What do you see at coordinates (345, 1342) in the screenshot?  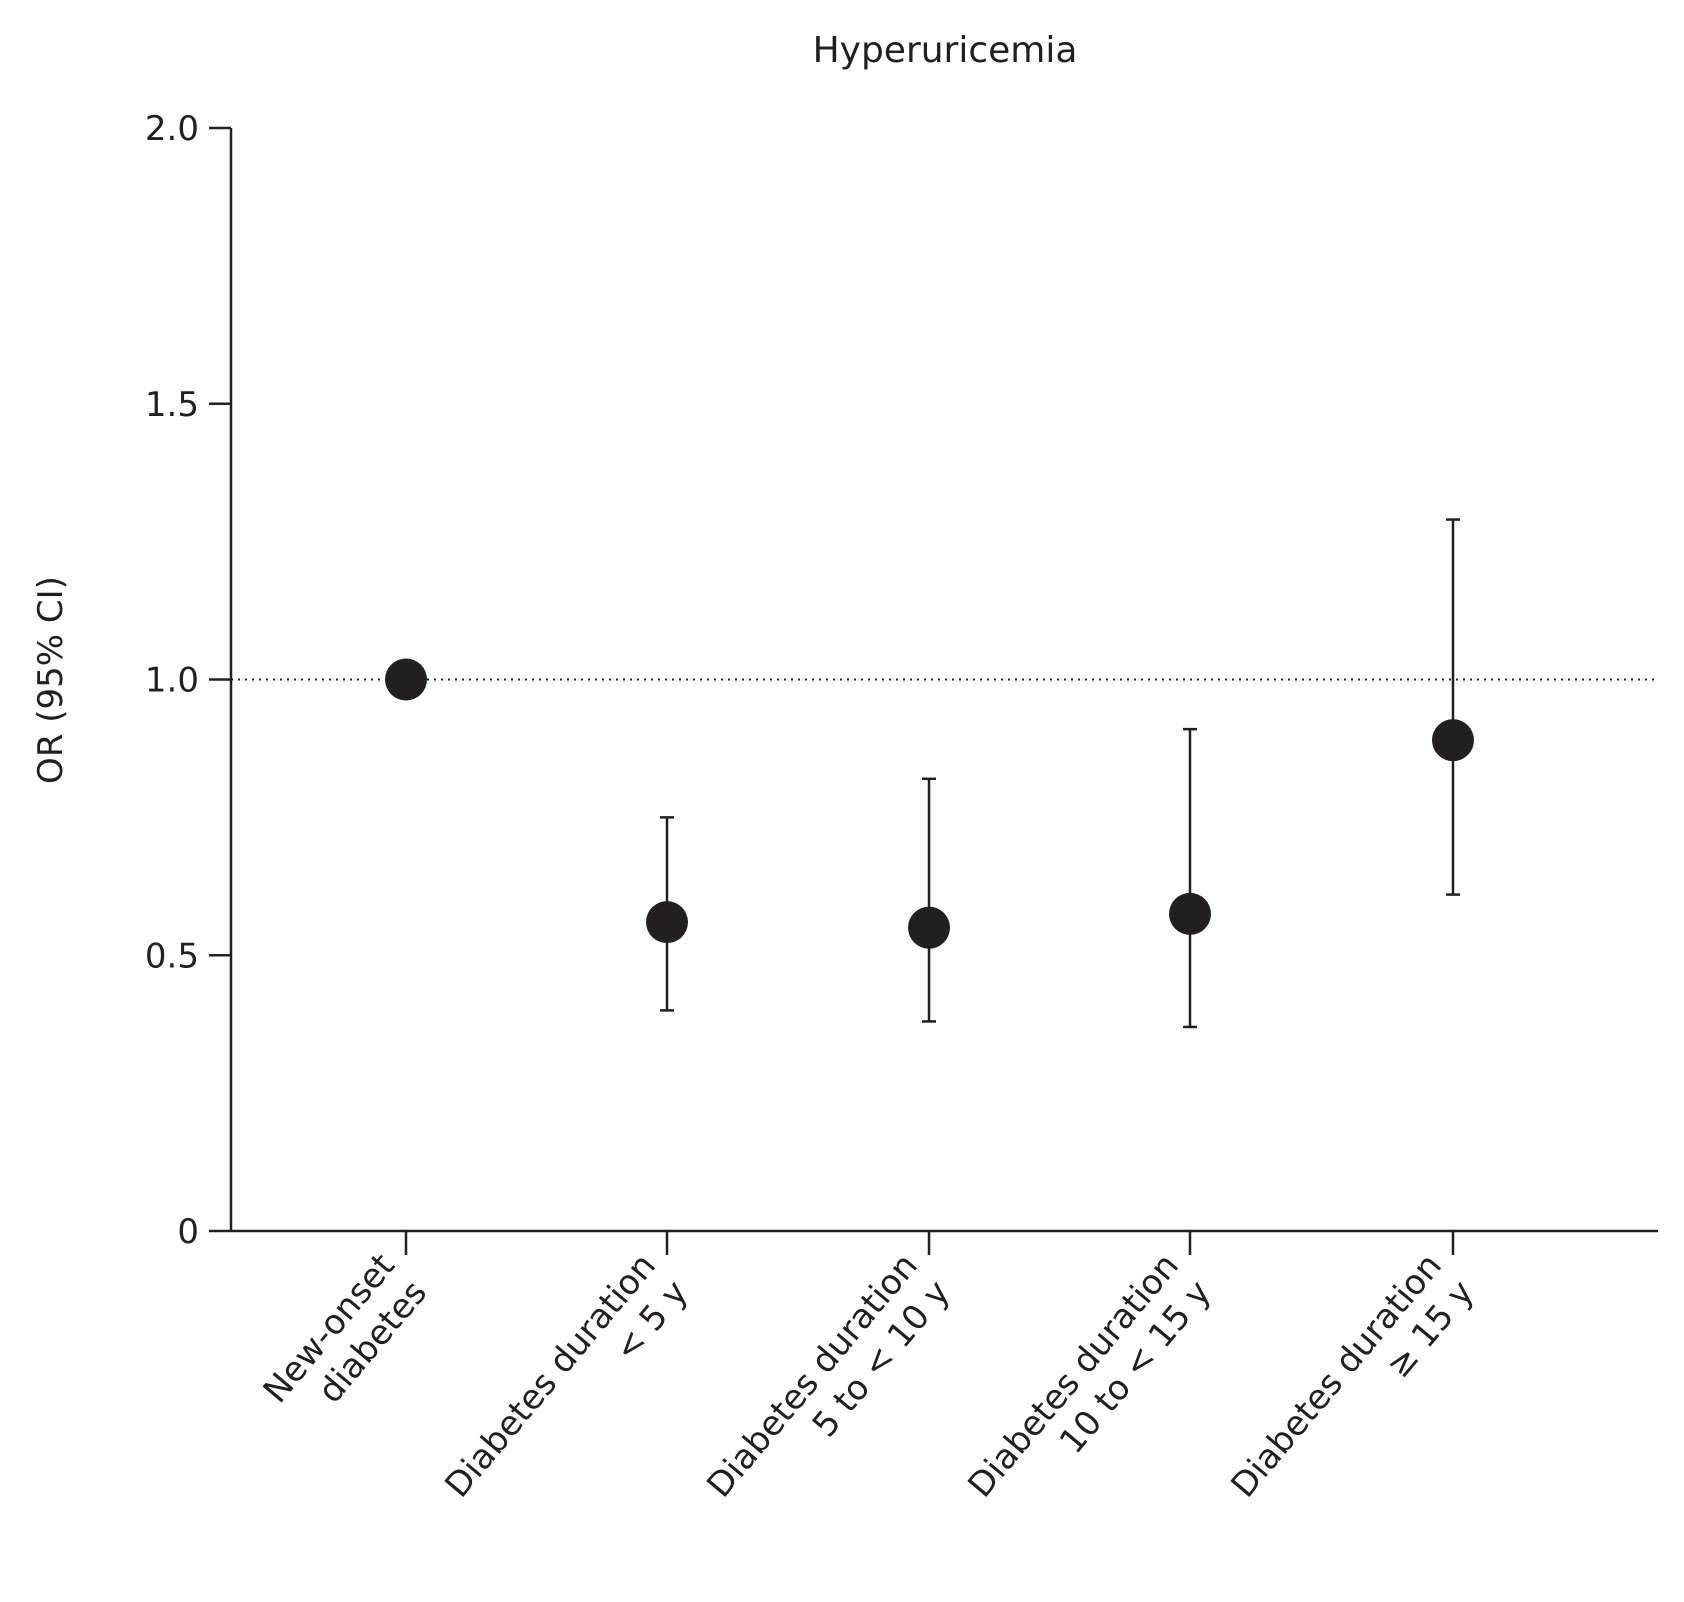 I see `x-tick-label: New-onsetdiabetes` at bounding box center [345, 1342].